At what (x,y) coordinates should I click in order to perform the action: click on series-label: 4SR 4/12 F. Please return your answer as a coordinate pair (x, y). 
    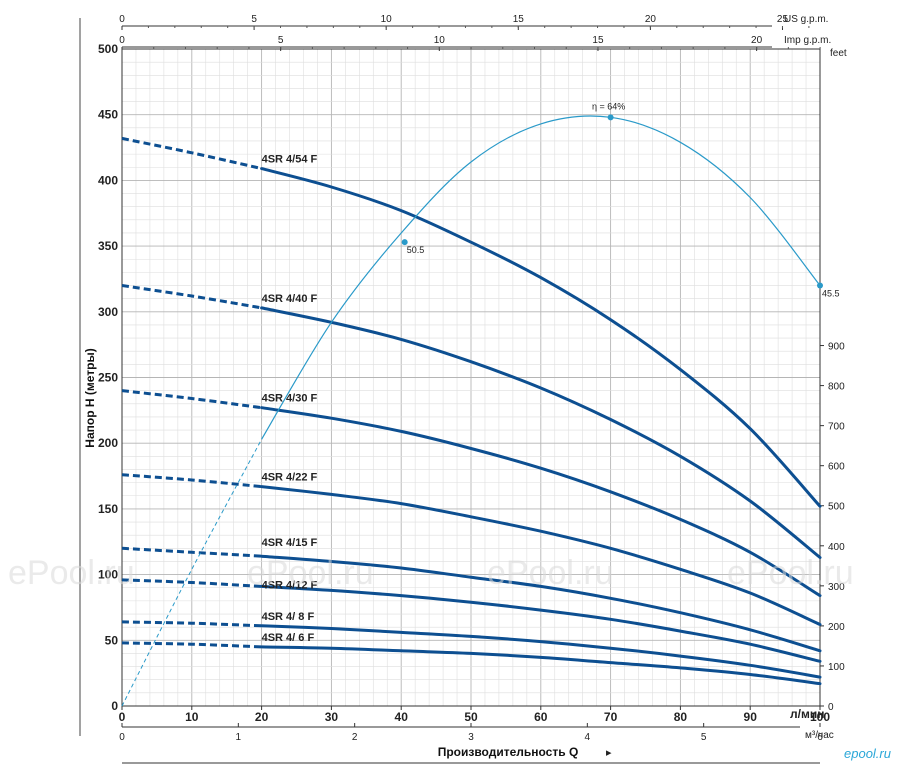
    Looking at the image, I should click on (290, 585).